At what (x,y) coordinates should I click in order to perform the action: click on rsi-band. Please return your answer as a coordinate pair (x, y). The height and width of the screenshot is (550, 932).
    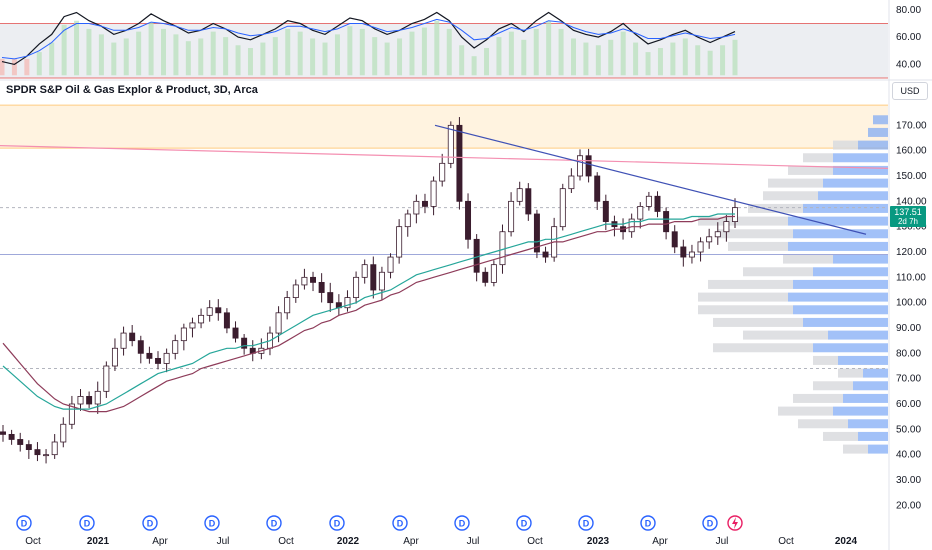
    Looking at the image, I should click on (444, 51).